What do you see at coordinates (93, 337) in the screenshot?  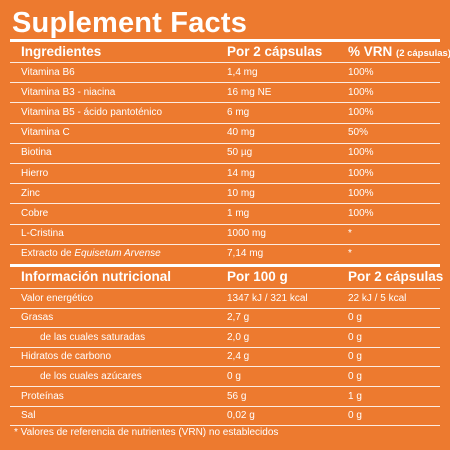 I see `nutrient-name: de las cuales saturadas` at bounding box center [93, 337].